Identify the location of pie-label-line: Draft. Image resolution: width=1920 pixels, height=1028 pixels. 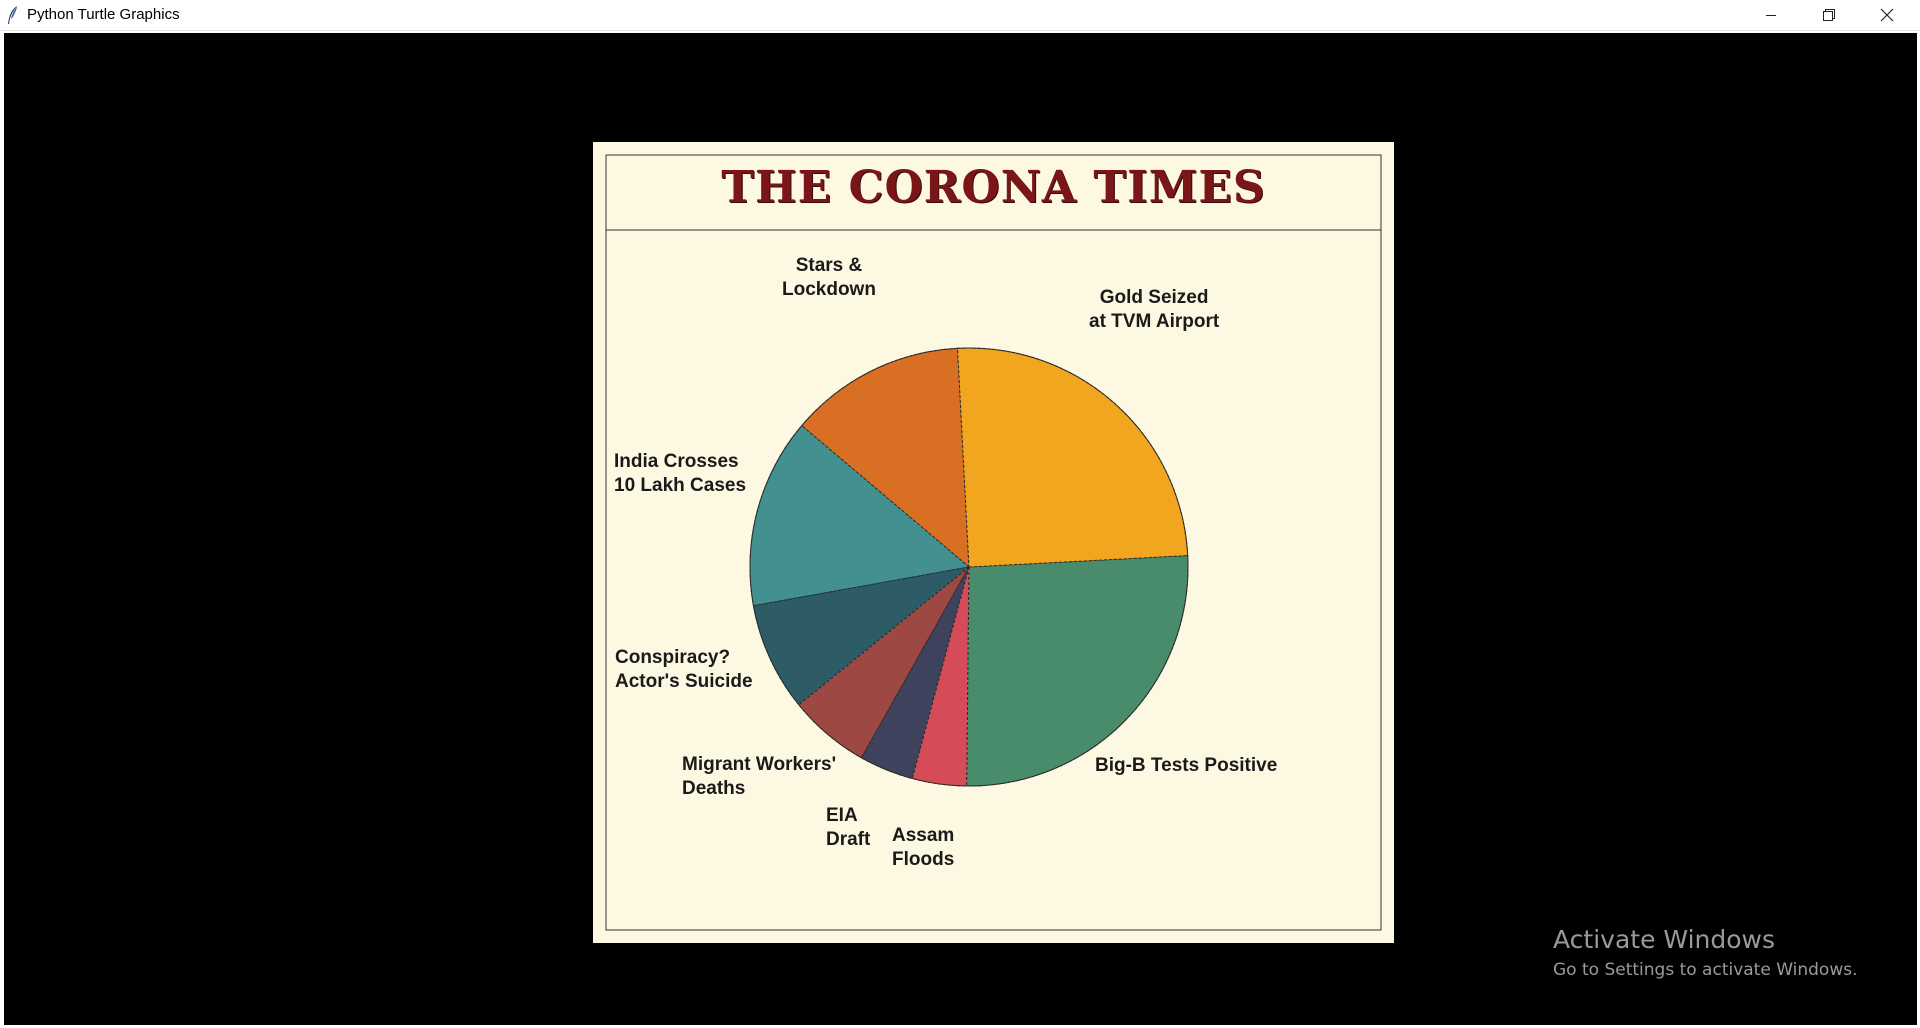
(848, 839).